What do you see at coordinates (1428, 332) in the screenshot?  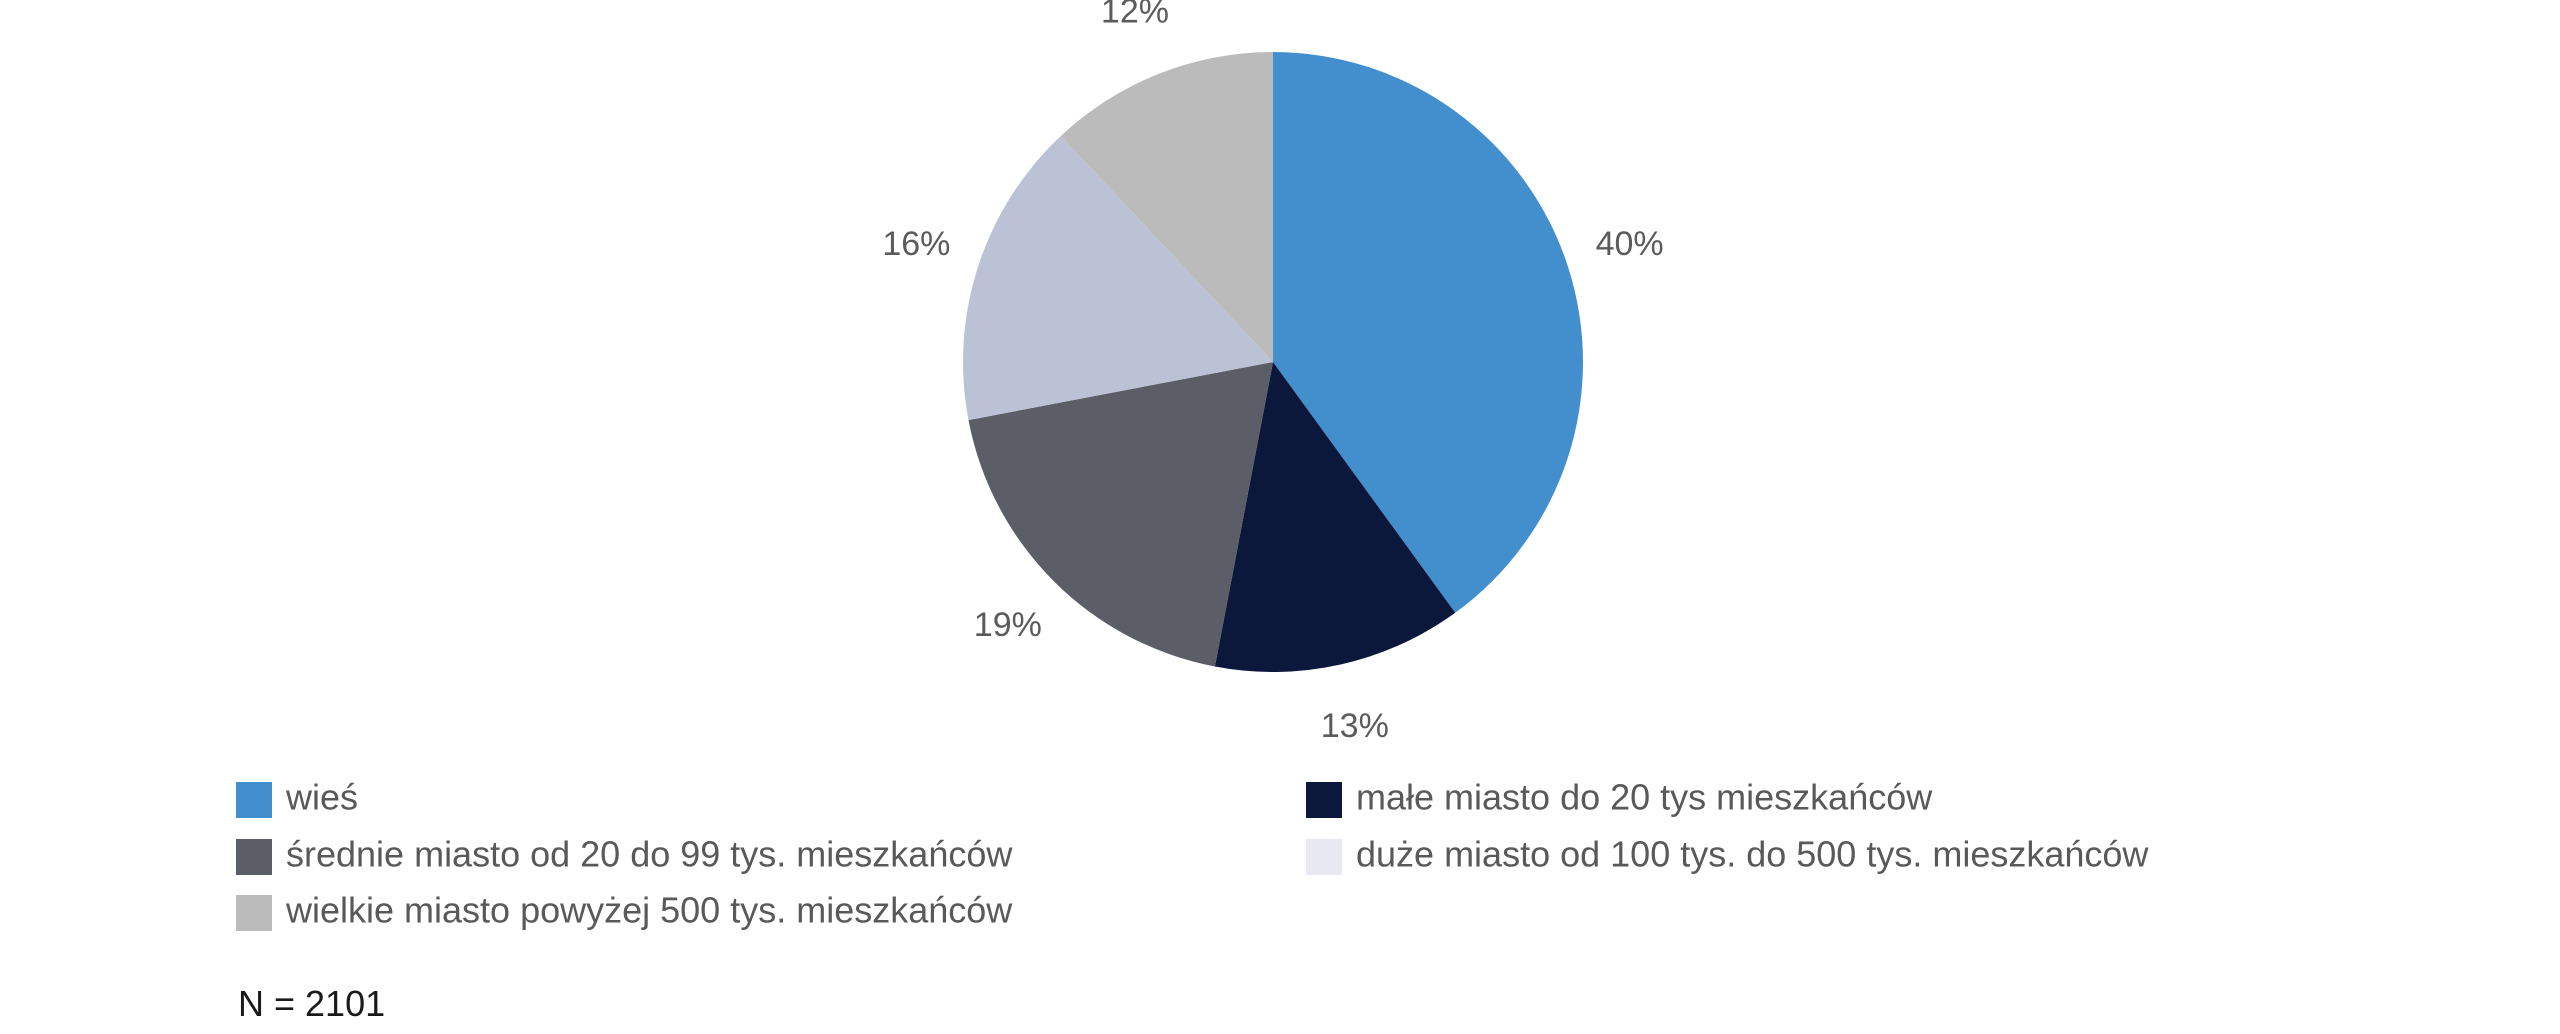 I see `pie-slice-wies` at bounding box center [1428, 332].